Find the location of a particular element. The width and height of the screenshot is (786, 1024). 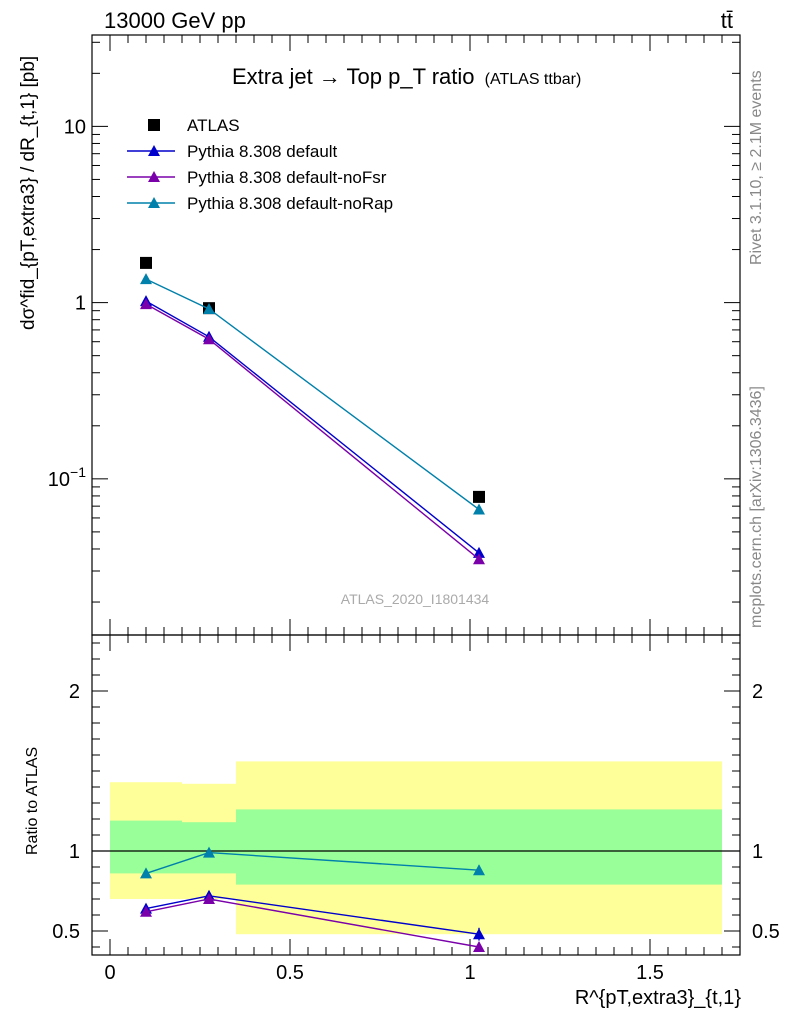

rivet-label: Rivet 3.1.10, ≥ 2.1M events is located at coordinates (756, 167).